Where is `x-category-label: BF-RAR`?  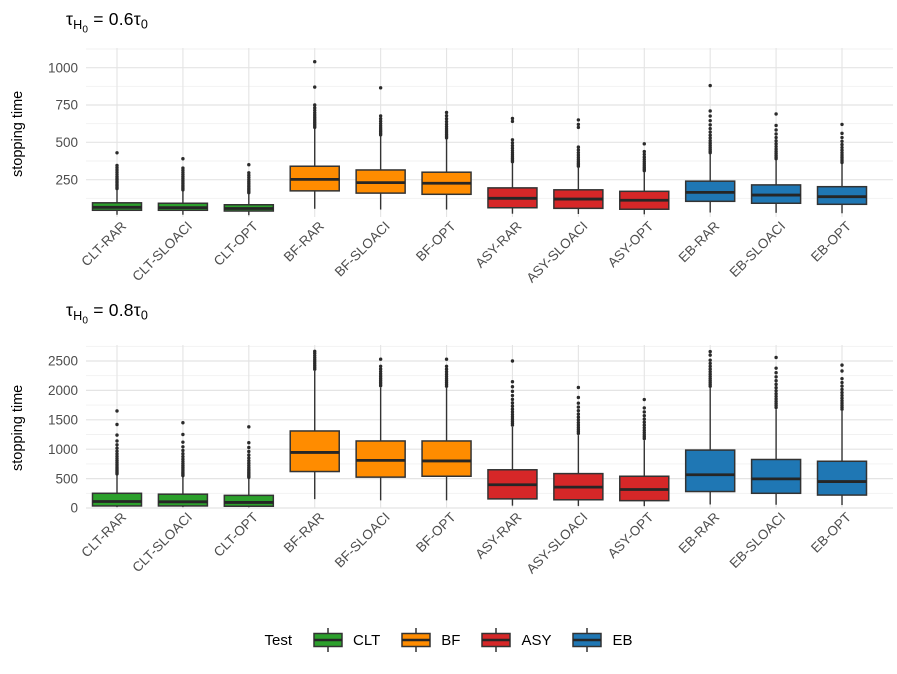 x-category-label: BF-RAR is located at coordinates (304, 532).